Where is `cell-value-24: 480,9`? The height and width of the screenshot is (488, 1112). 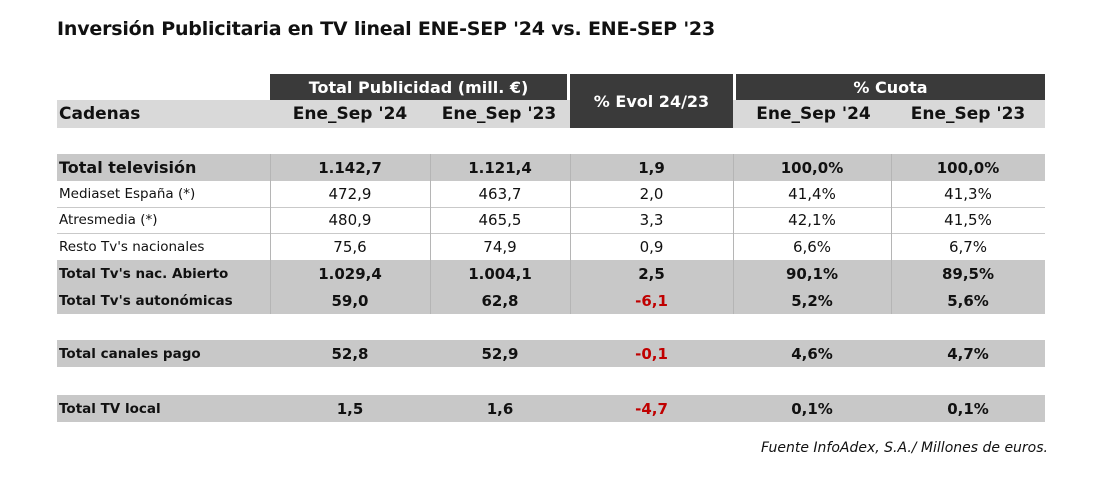 cell-value-24: 480,9 is located at coordinates (350, 220).